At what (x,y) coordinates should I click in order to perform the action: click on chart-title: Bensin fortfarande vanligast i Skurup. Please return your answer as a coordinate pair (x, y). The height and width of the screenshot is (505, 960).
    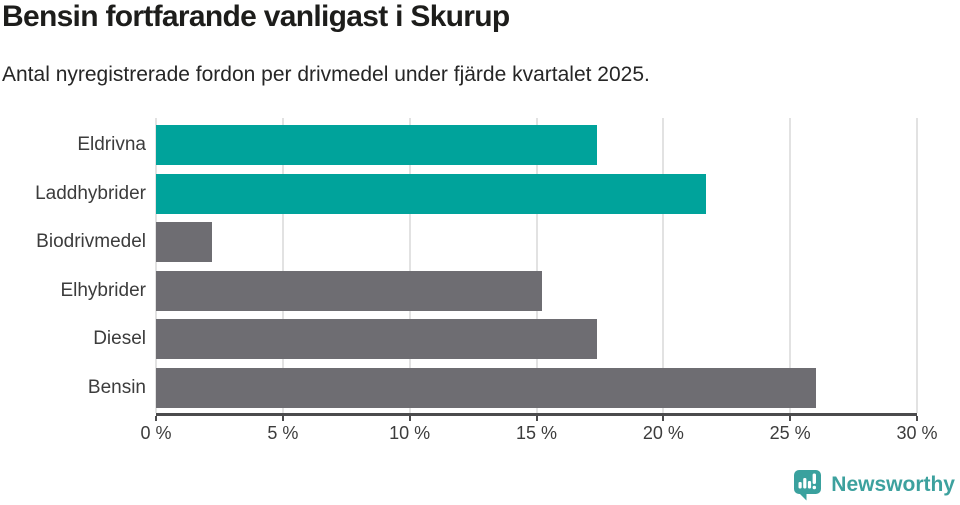
    Looking at the image, I should click on (256, 16).